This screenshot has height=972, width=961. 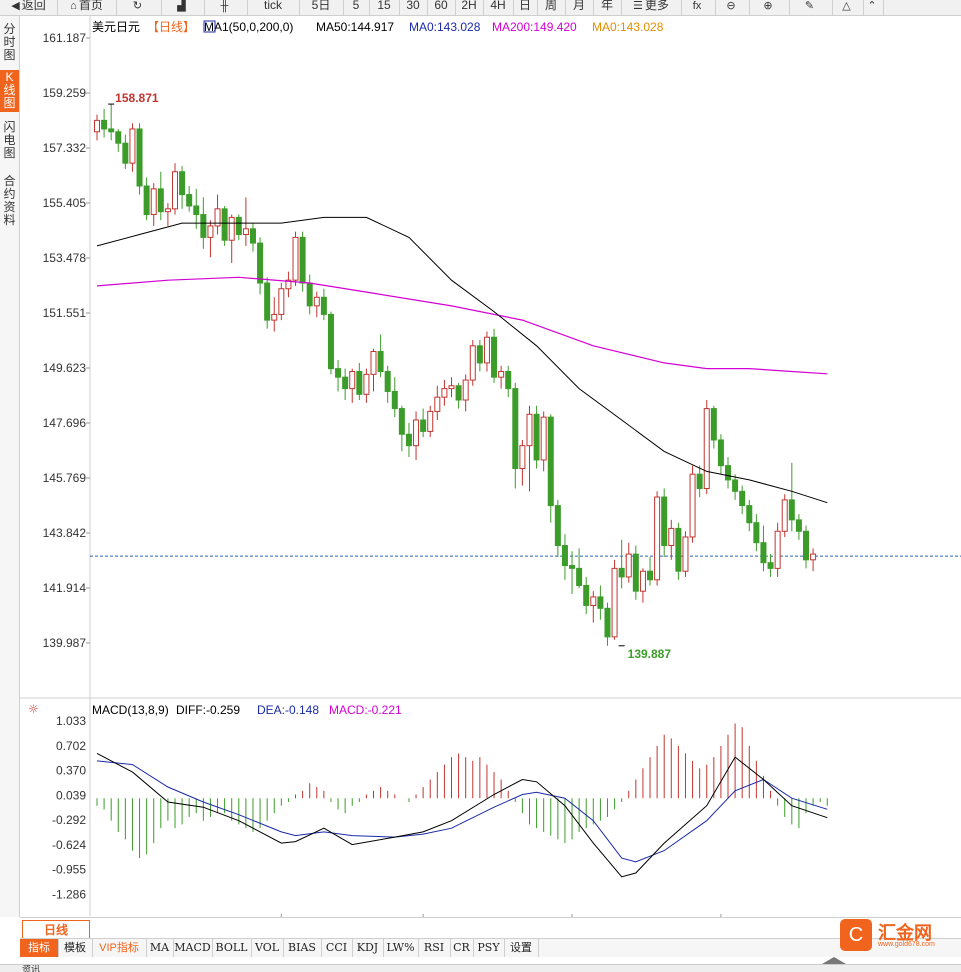 I want to click on macd-tick-label: -0.955, so click(x=69, y=870).